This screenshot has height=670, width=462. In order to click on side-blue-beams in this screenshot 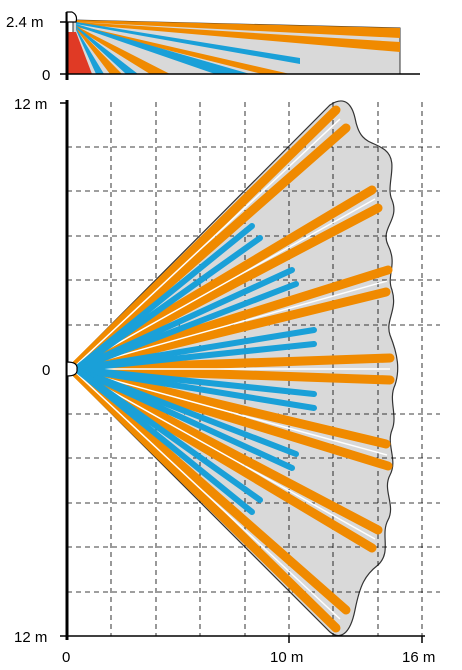, I will do `click(188, 48)`.